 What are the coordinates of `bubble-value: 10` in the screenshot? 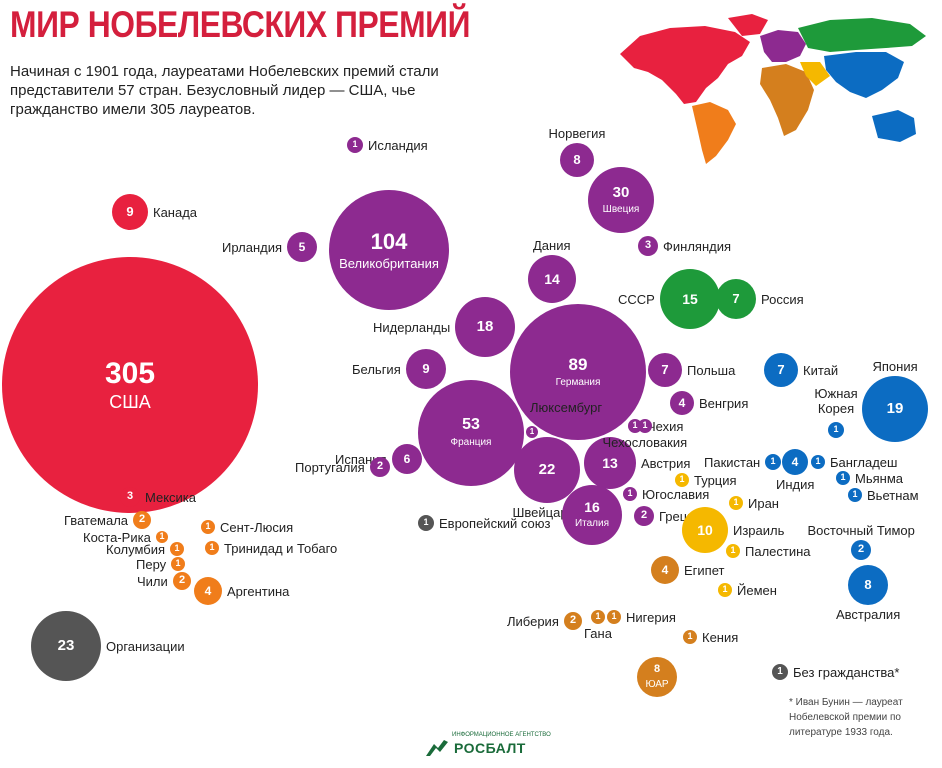 It's located at (705, 529).